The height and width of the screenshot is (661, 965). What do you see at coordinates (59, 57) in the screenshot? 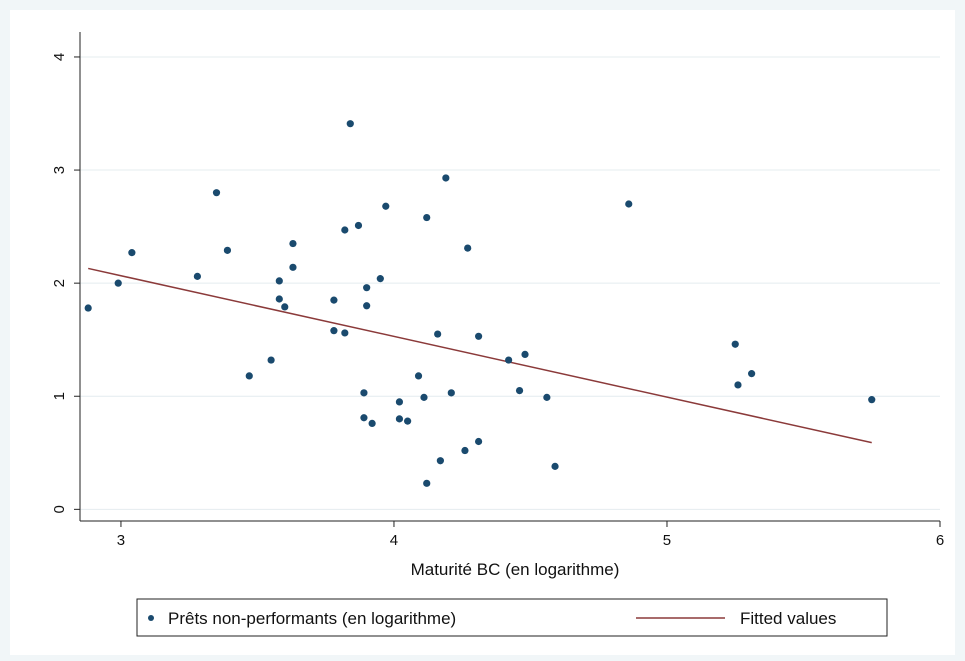
I see `y-tick-label: 4` at bounding box center [59, 57].